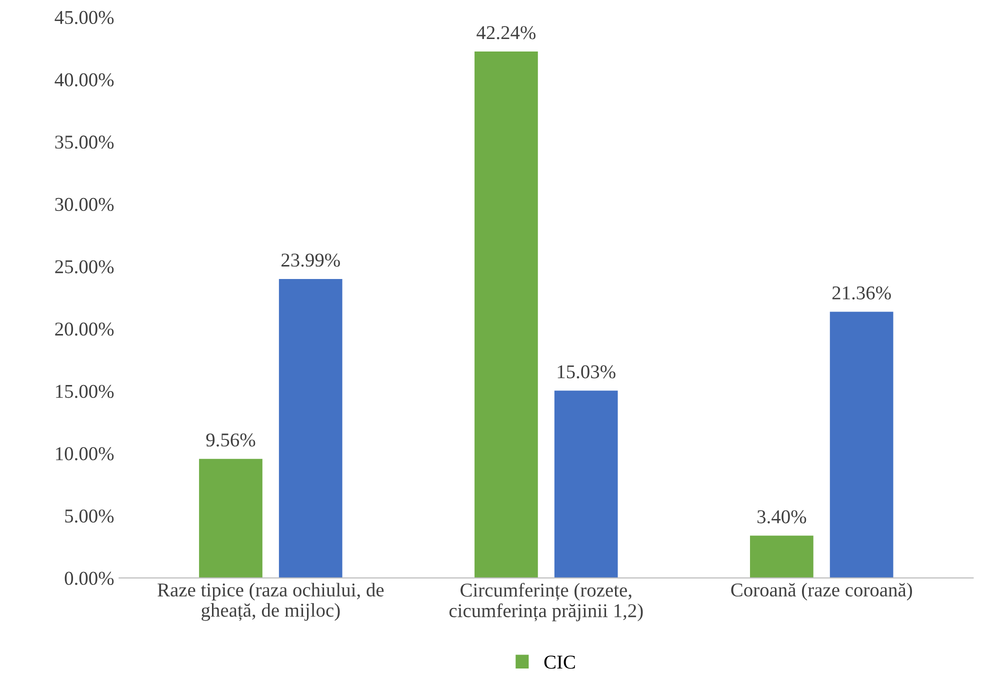 This screenshot has height=684, width=993. Describe the element at coordinates (85, 391) in the screenshot. I see `y-tick-label: 15.00%` at that location.